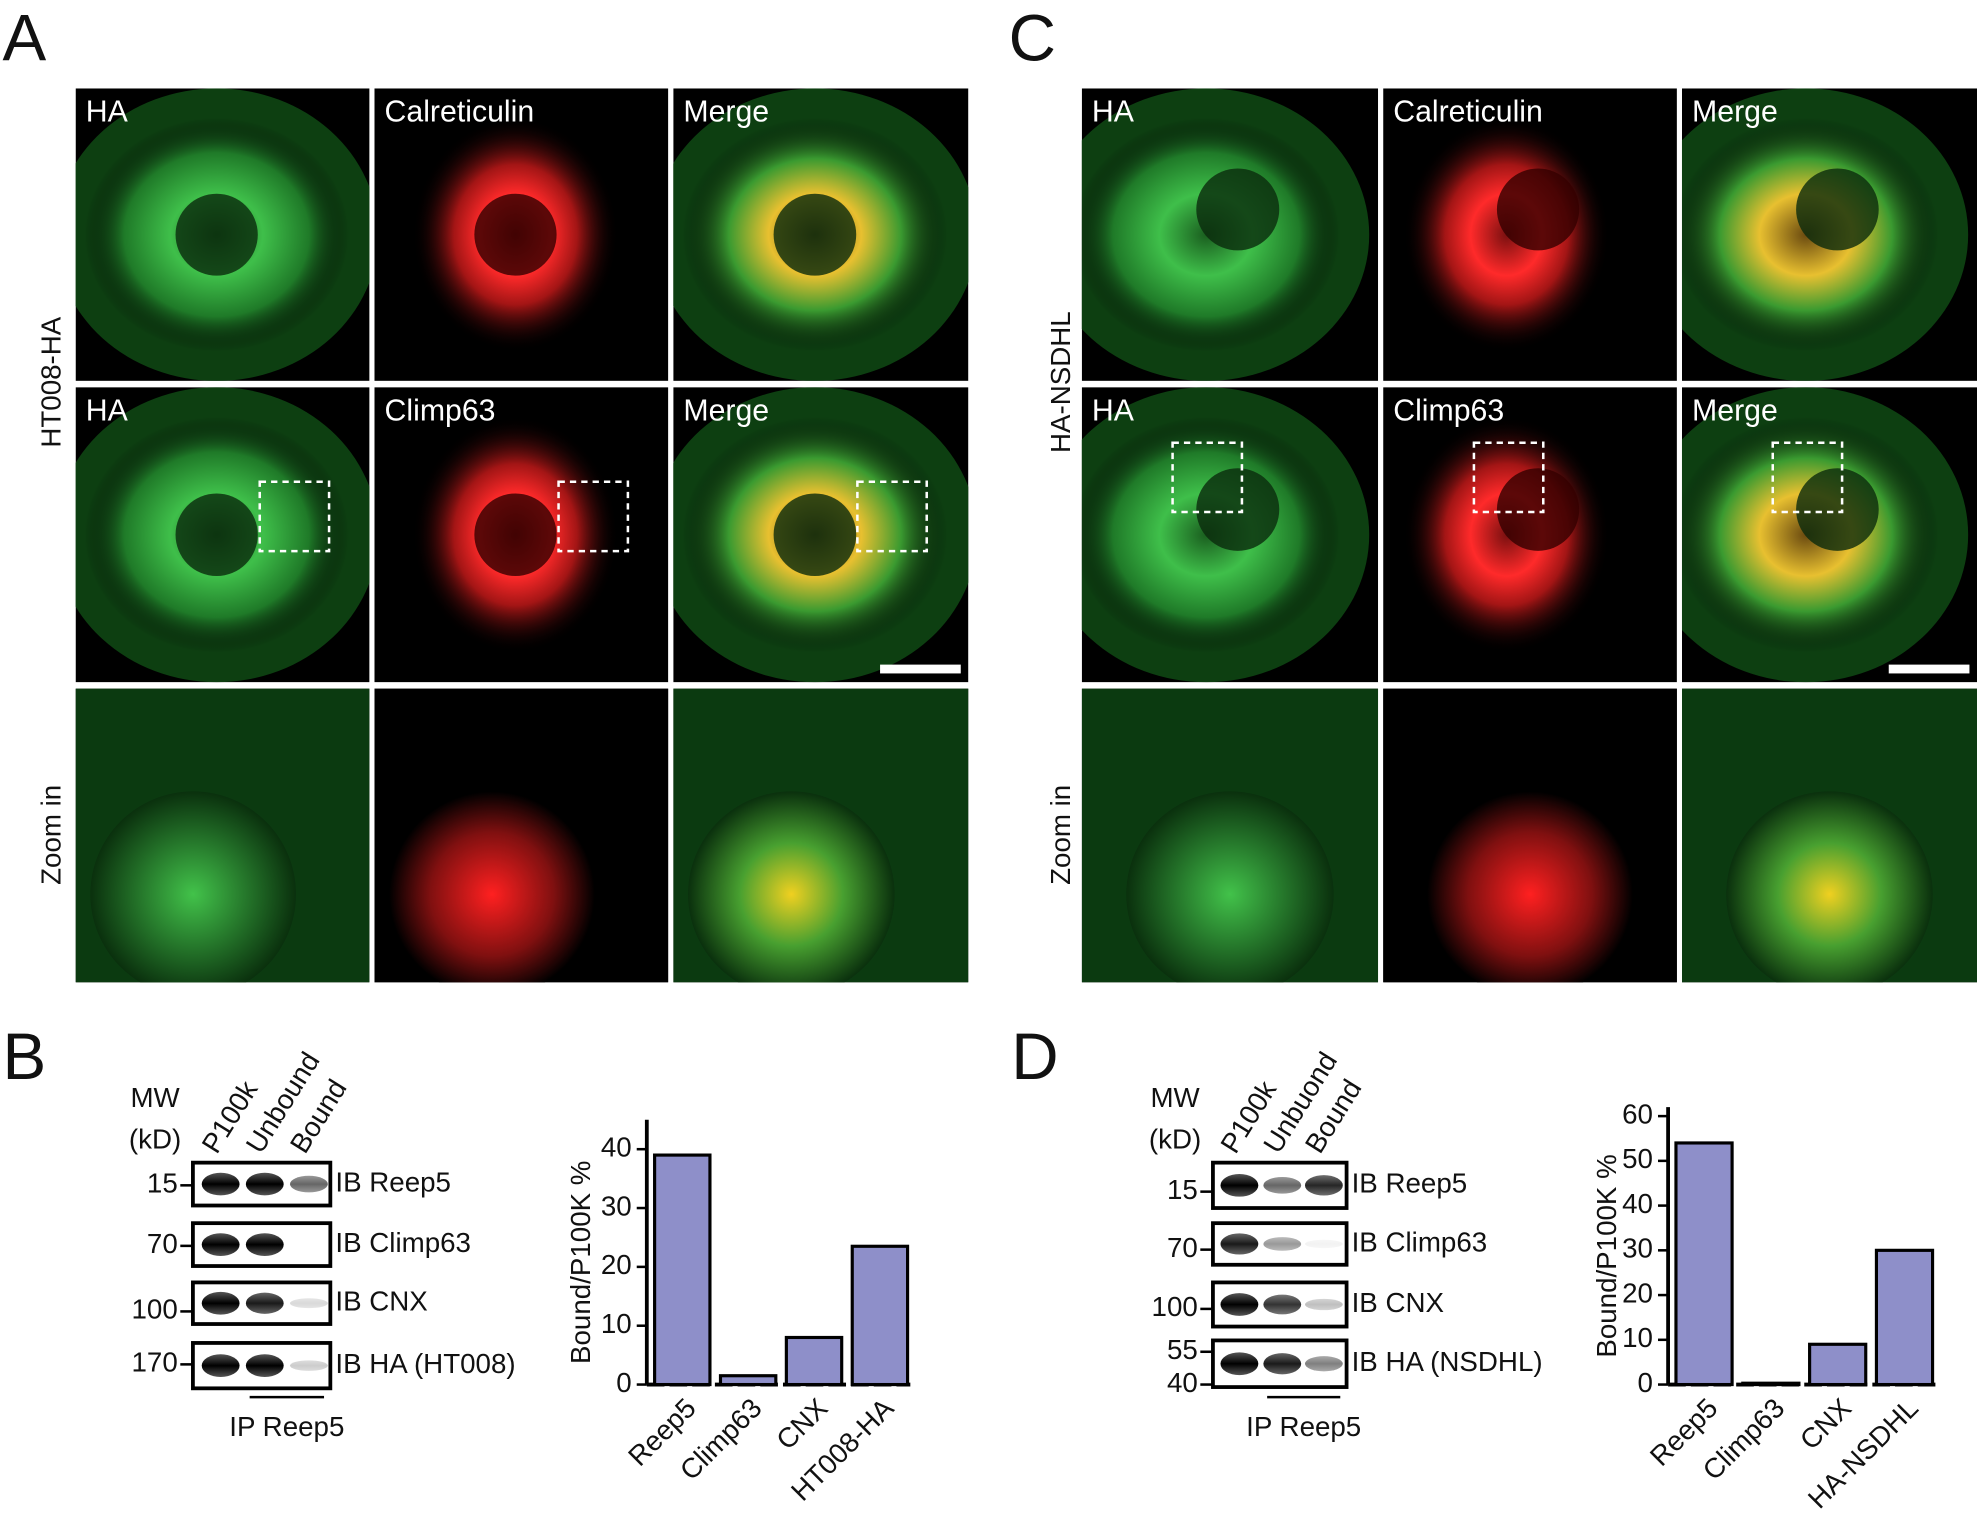  What do you see at coordinates (1060, 382) in the screenshot?
I see `side-label: HA-NSDHL` at bounding box center [1060, 382].